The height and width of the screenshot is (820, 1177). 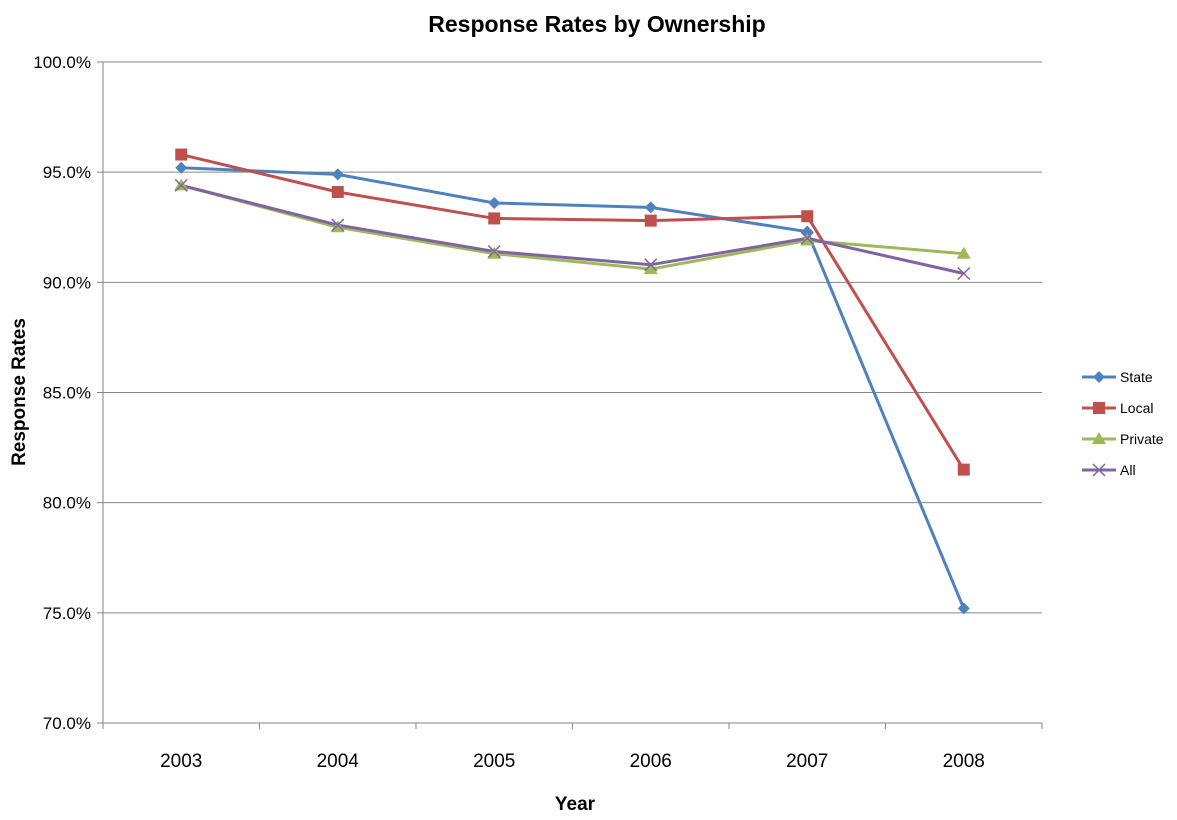 What do you see at coordinates (67, 723) in the screenshot?
I see `y-tick-label: 70.0%` at bounding box center [67, 723].